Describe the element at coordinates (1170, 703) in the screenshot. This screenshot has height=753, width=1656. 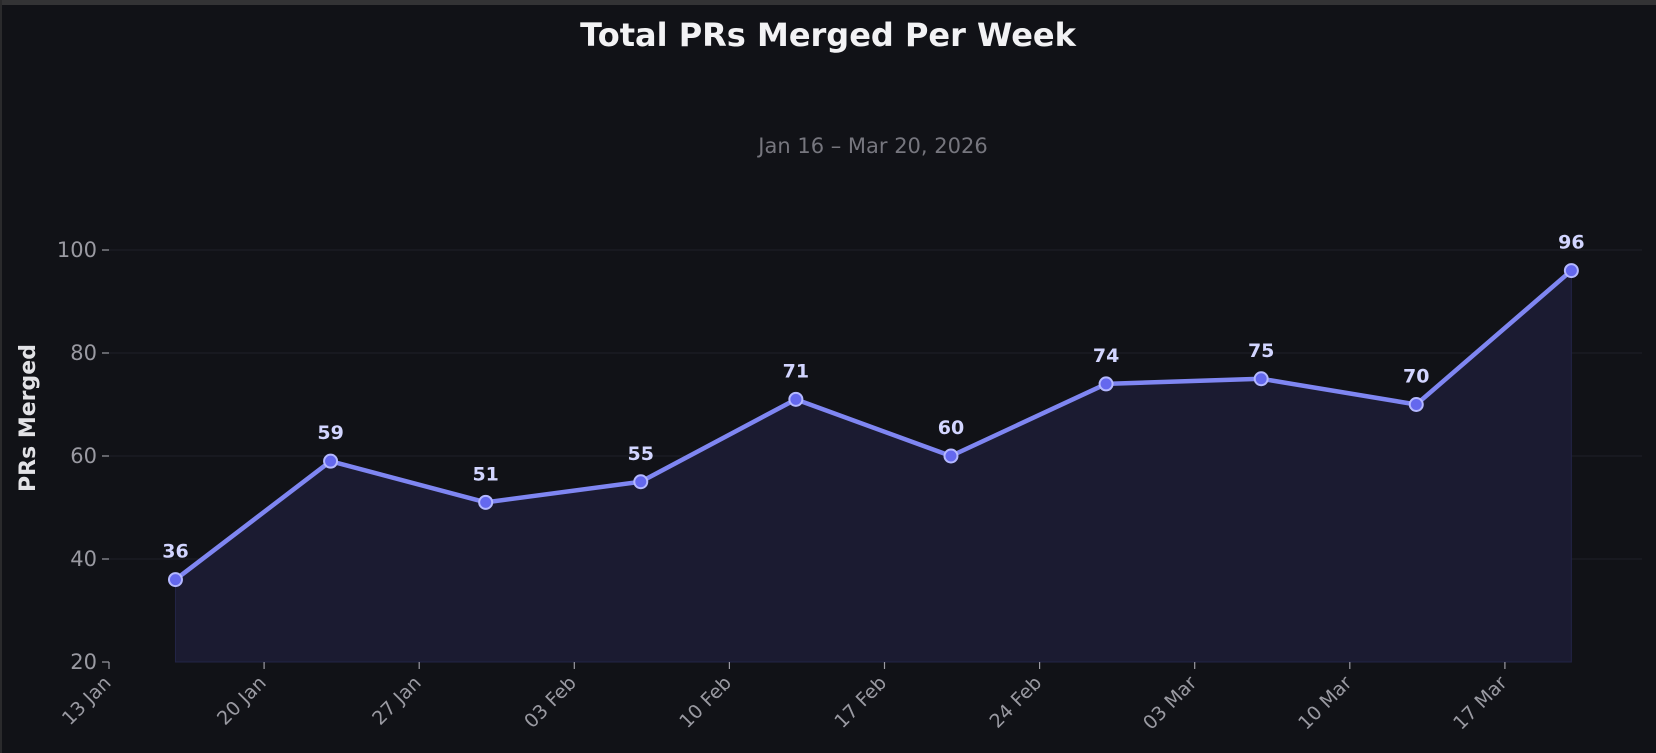
I see `x-tick-label: 03 Mar` at that location.